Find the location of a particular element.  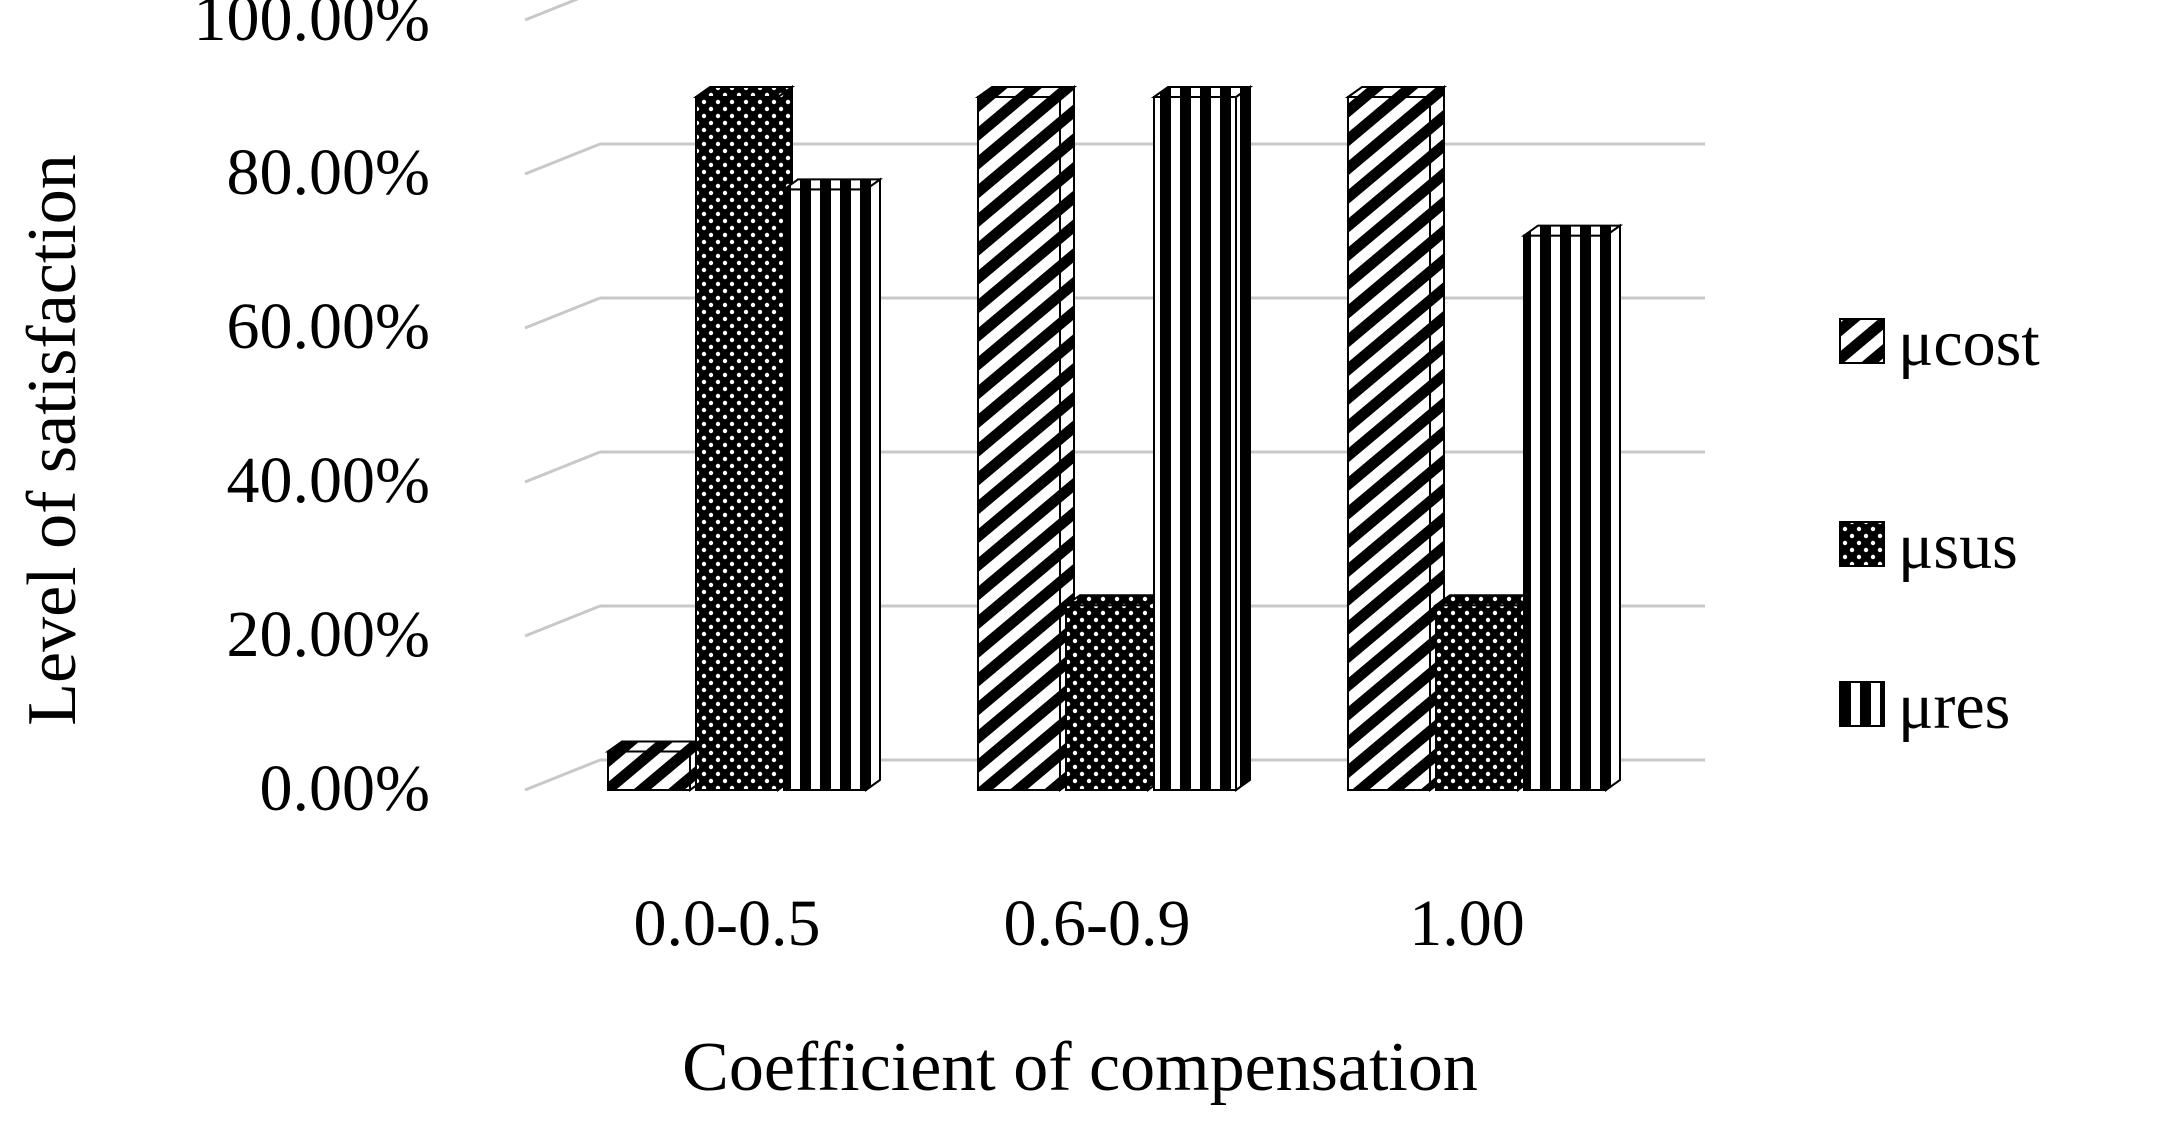

y-tick-label: 80.00% is located at coordinates (328, 172).